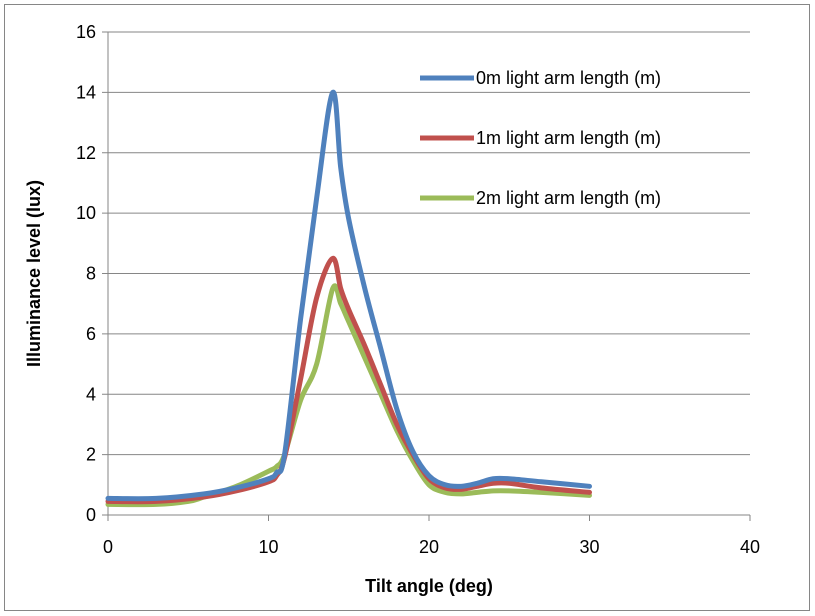 This screenshot has height=616, width=815. I want to click on legend-label: 2m light arm length (m), so click(568, 198).